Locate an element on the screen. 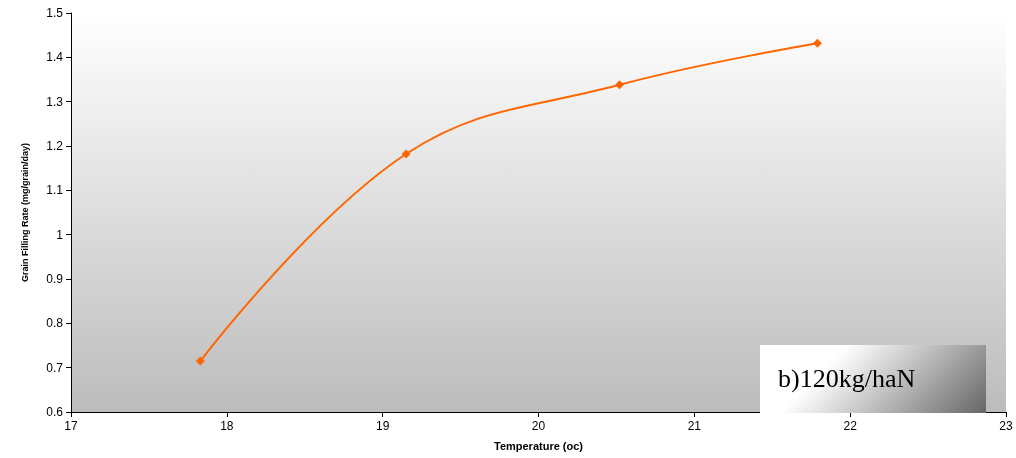  y-tick-label: 1.5 is located at coordinates (55, 13).